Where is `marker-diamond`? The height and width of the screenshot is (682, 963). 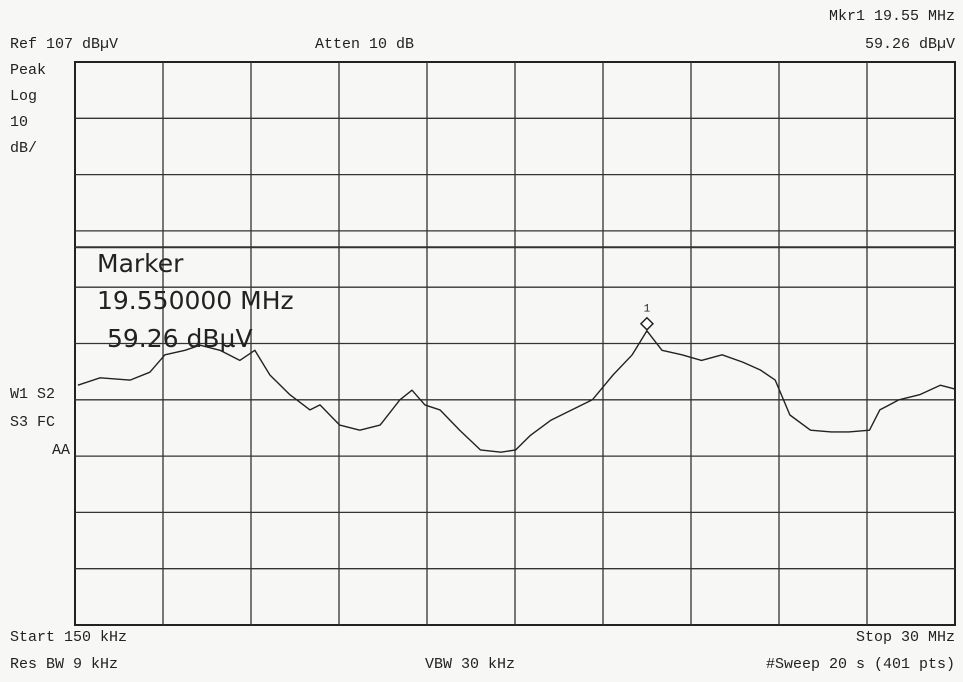
marker-diamond is located at coordinates (646, 323).